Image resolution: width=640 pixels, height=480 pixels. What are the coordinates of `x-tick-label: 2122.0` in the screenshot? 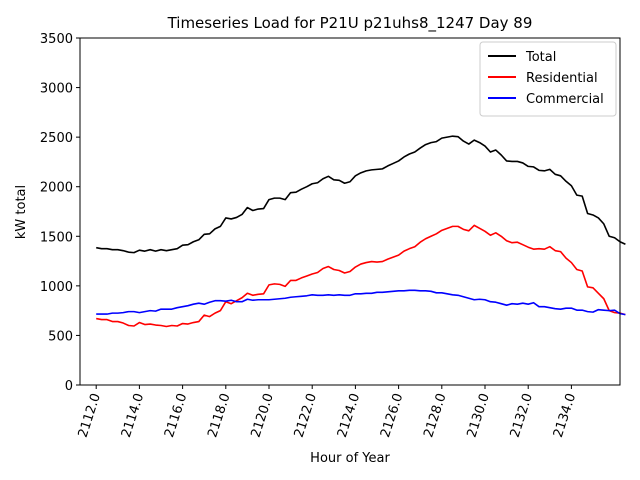 It's located at (306, 416).